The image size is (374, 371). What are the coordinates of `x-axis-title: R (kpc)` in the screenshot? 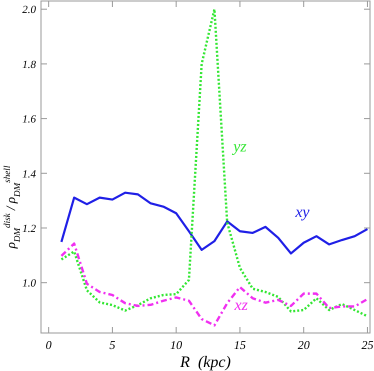 It's located at (205, 362).